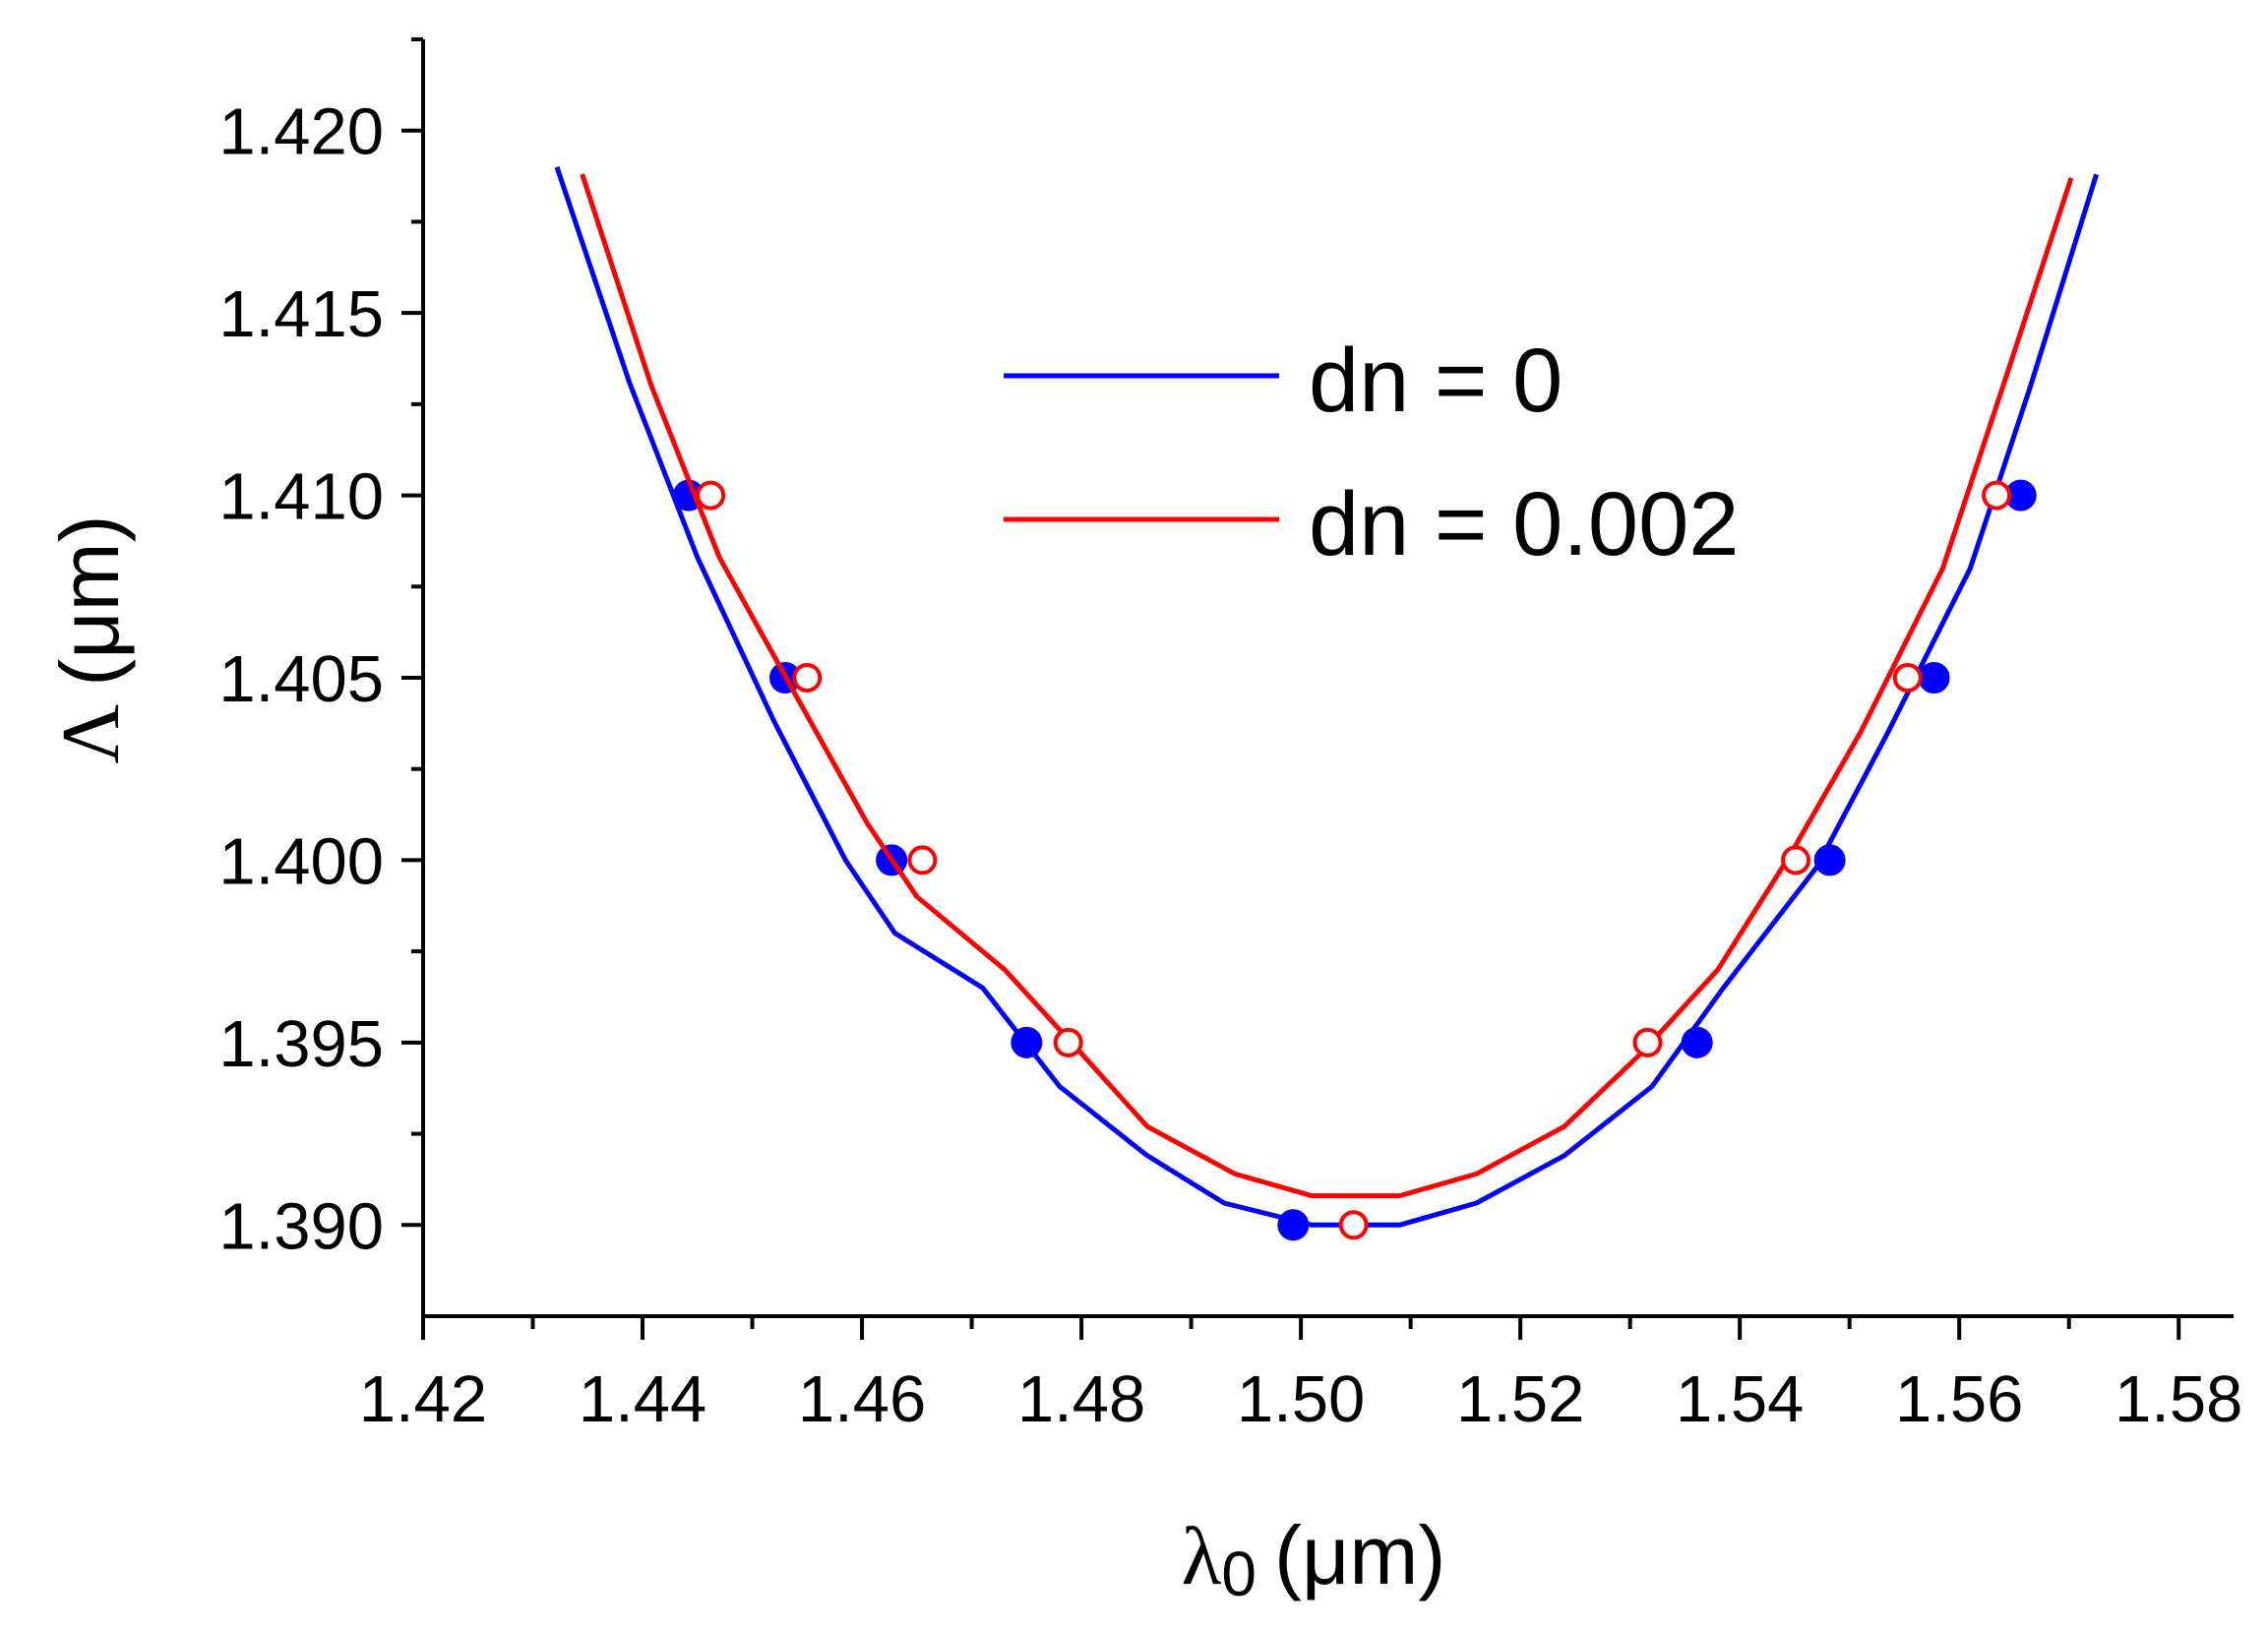 This screenshot has width=2268, height=1629. What do you see at coordinates (423, 1399) in the screenshot?
I see `x-tick-label: 1.42` at bounding box center [423, 1399].